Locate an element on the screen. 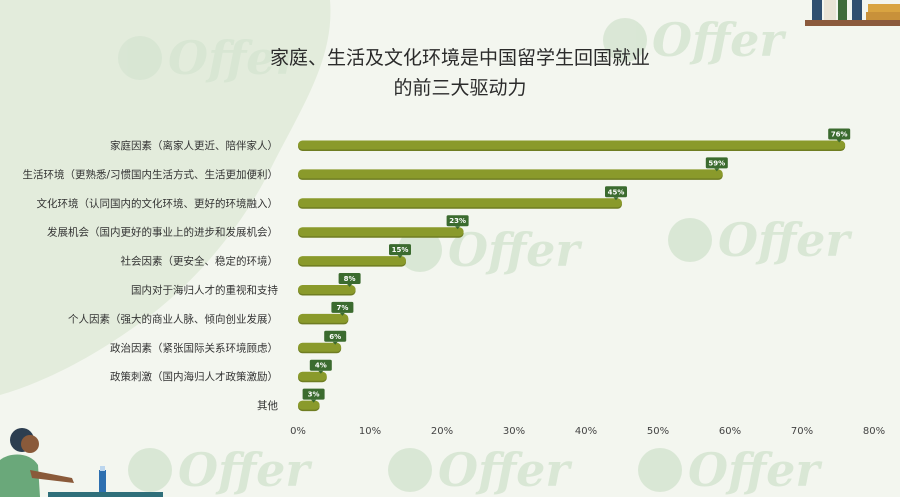  category-label: 文化环境（认同国内的文化环境、更好的环境融入） is located at coordinates (158, 203).